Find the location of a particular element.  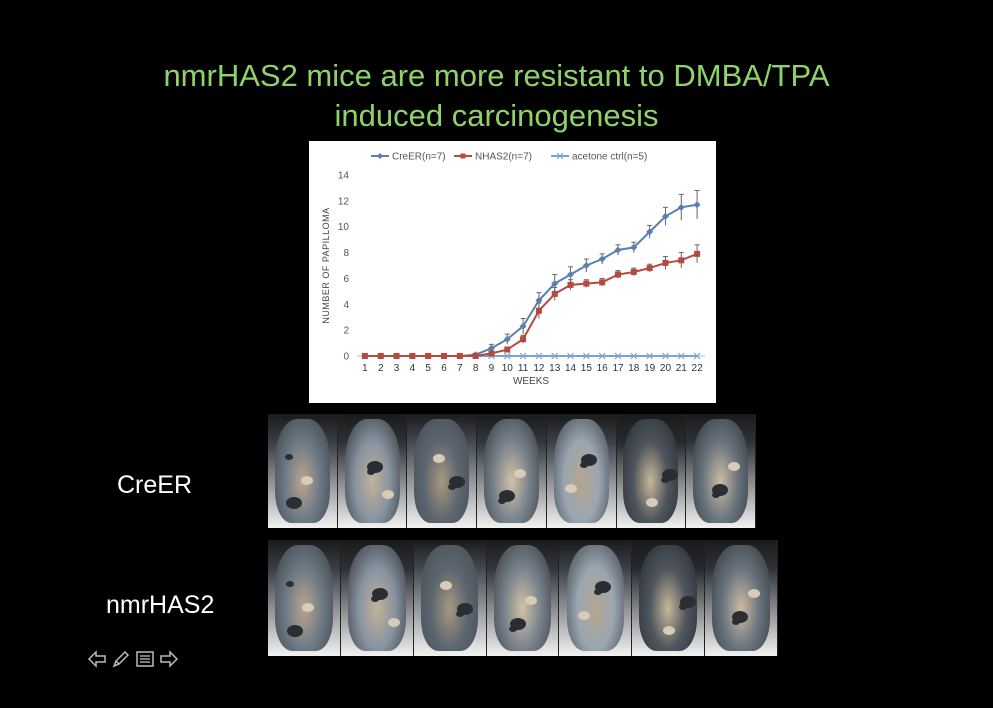

x-tick-label: 4 is located at coordinates (413, 368).